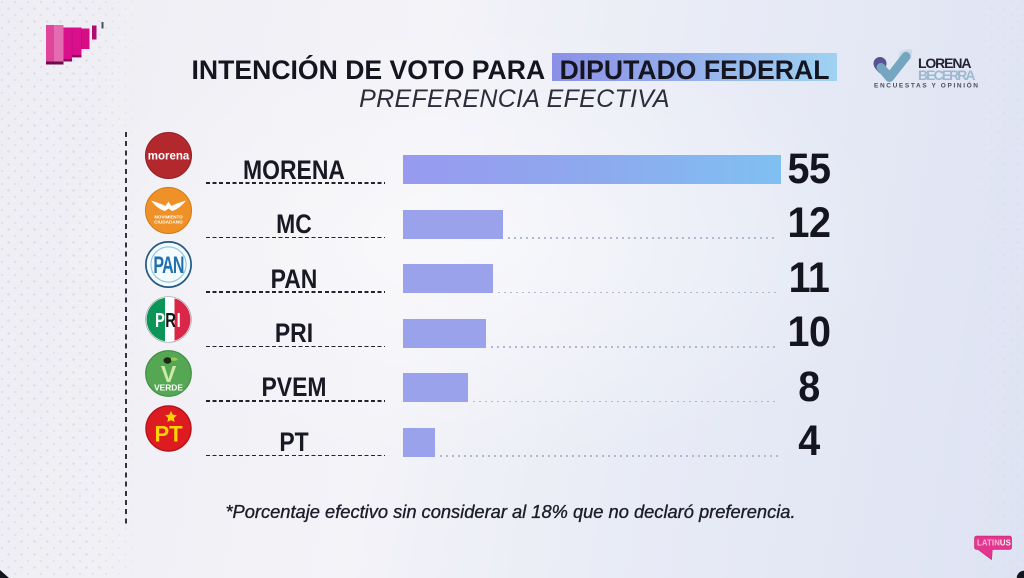 This screenshot has height=578, width=1024. Describe the element at coordinates (170, 319) in the screenshot. I see `svg-text: R` at that location.